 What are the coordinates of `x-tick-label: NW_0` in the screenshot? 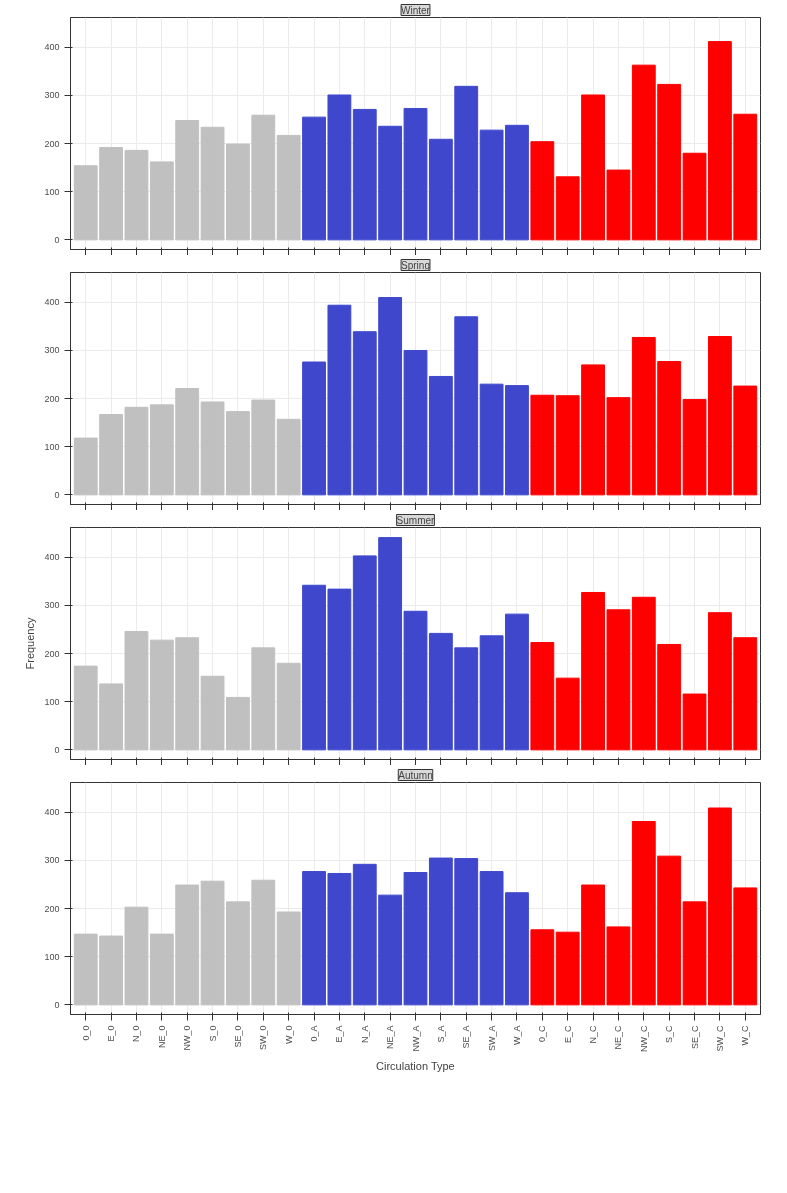 It's located at (187, 1038).